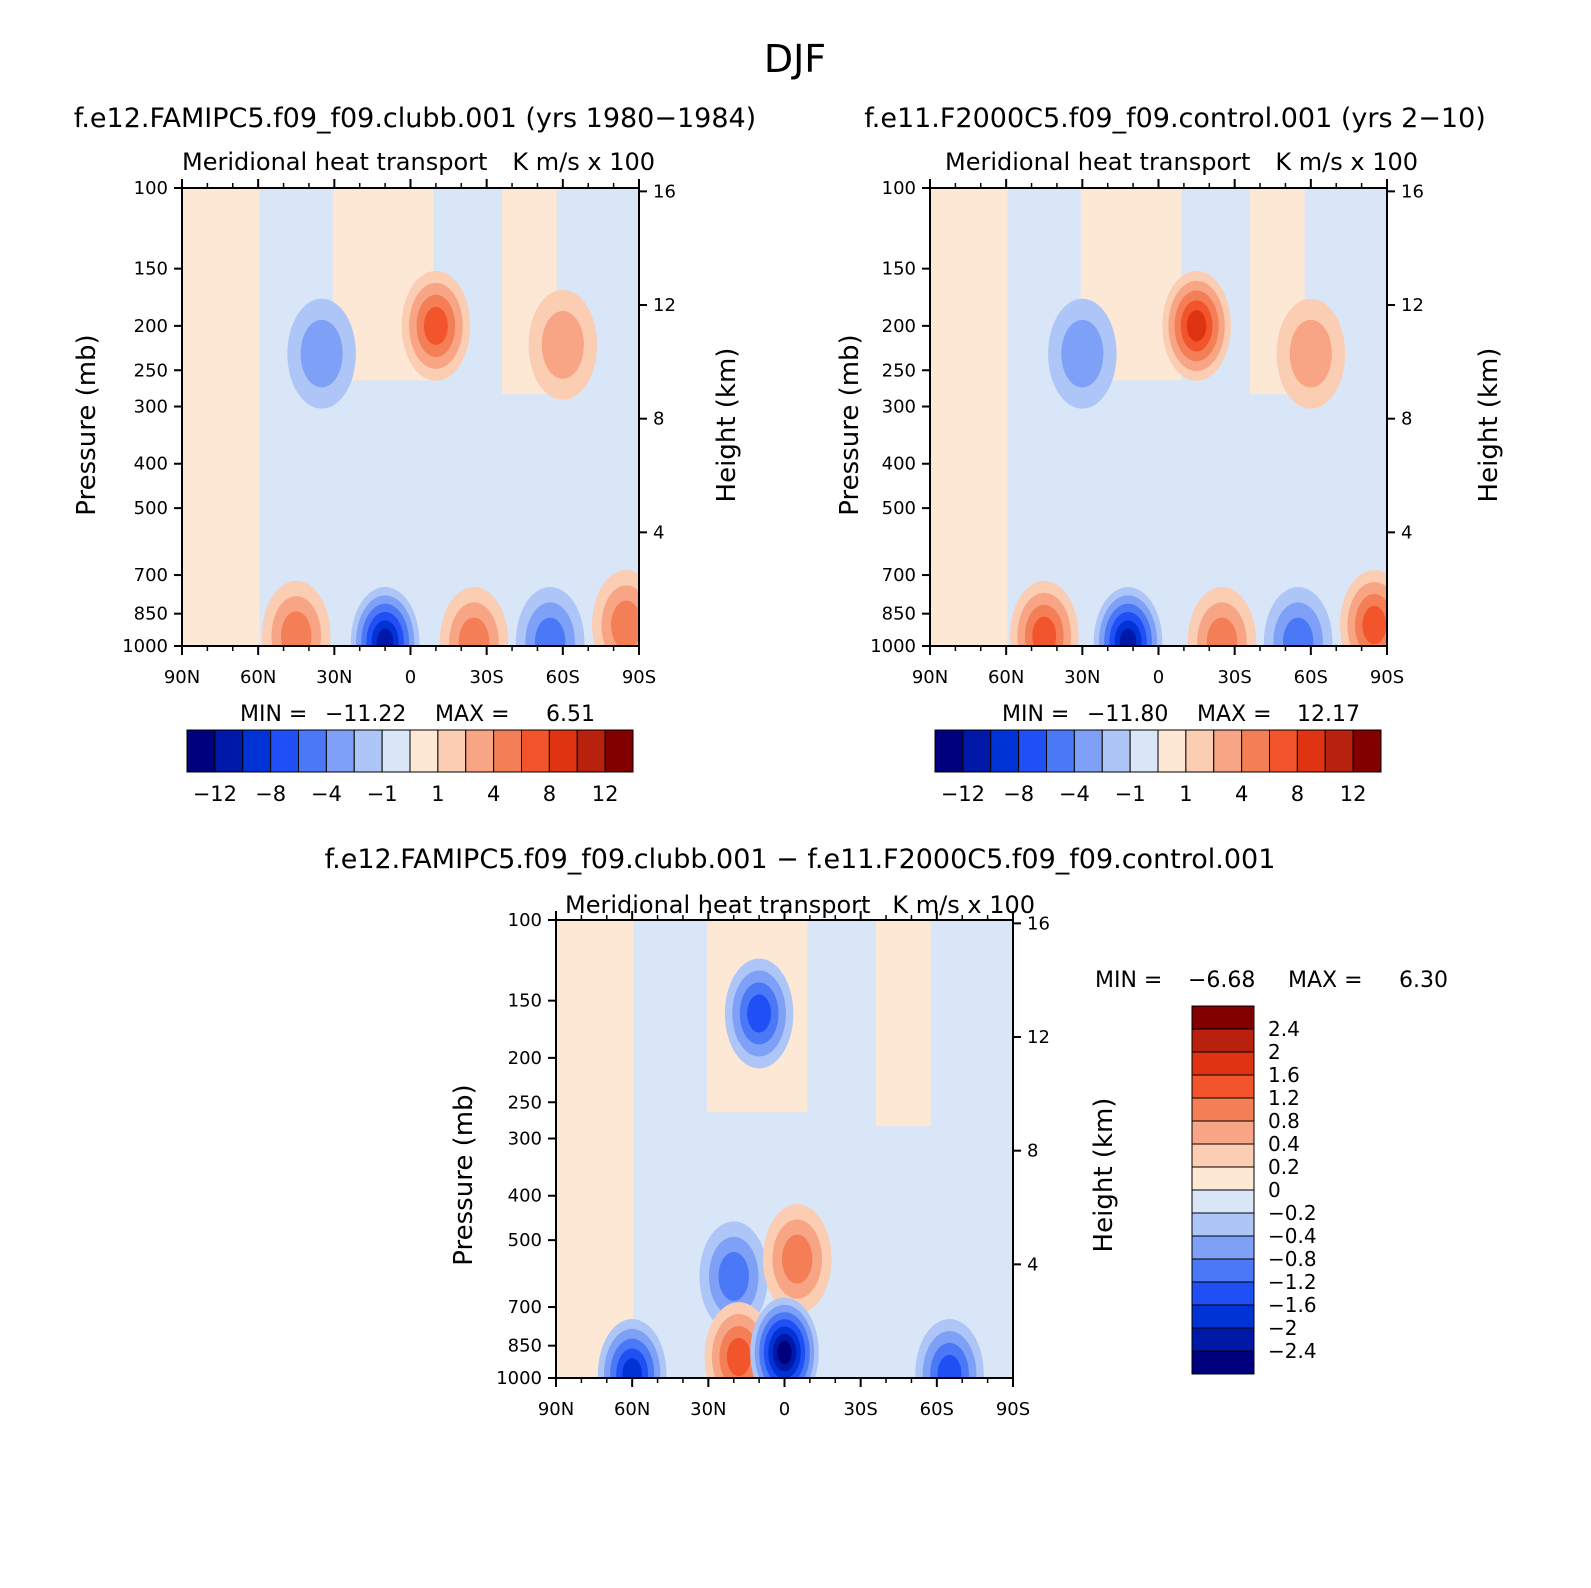 Image resolution: width=1591 pixels, height=1588 pixels. Describe the element at coordinates (1274, 1052) in the screenshot. I see `colorbar-label: 2` at that location.